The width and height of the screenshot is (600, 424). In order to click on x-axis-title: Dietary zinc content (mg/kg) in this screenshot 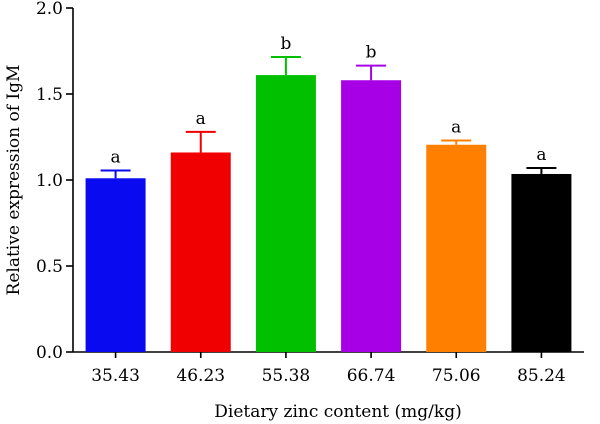, I will do `click(337, 412)`.